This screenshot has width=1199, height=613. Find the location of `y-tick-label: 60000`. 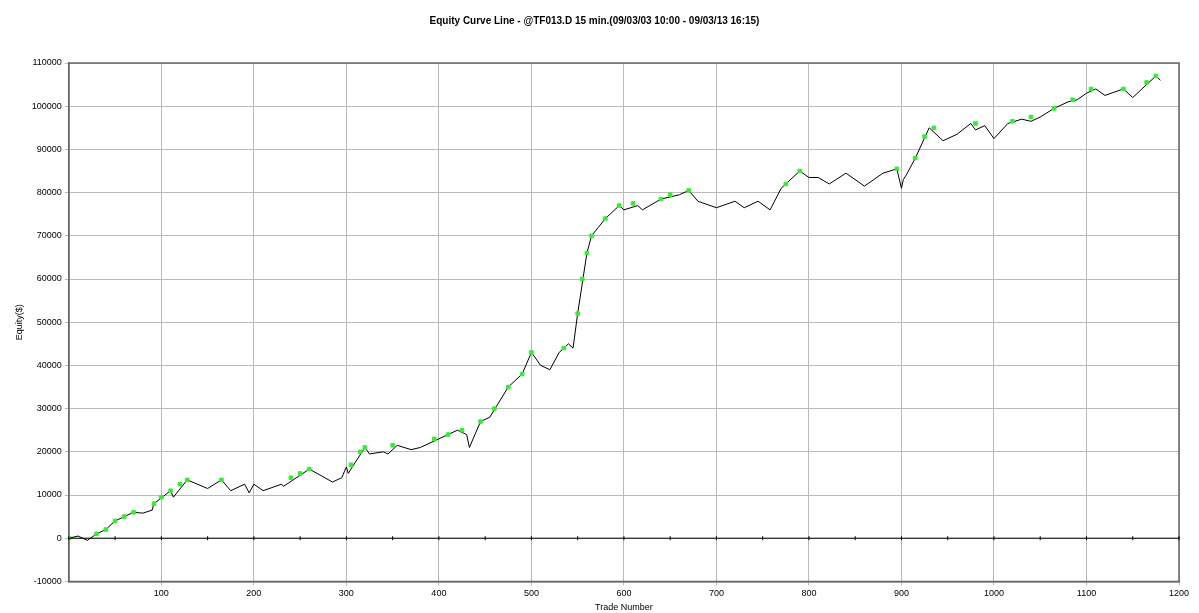

y-tick-label: 60000 is located at coordinates (49, 278).